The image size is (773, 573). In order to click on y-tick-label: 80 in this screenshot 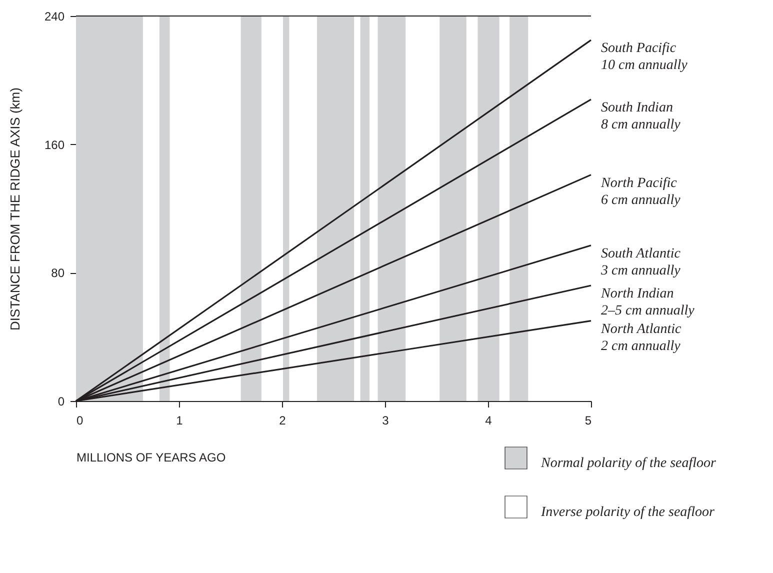, I will do `click(58, 273)`.